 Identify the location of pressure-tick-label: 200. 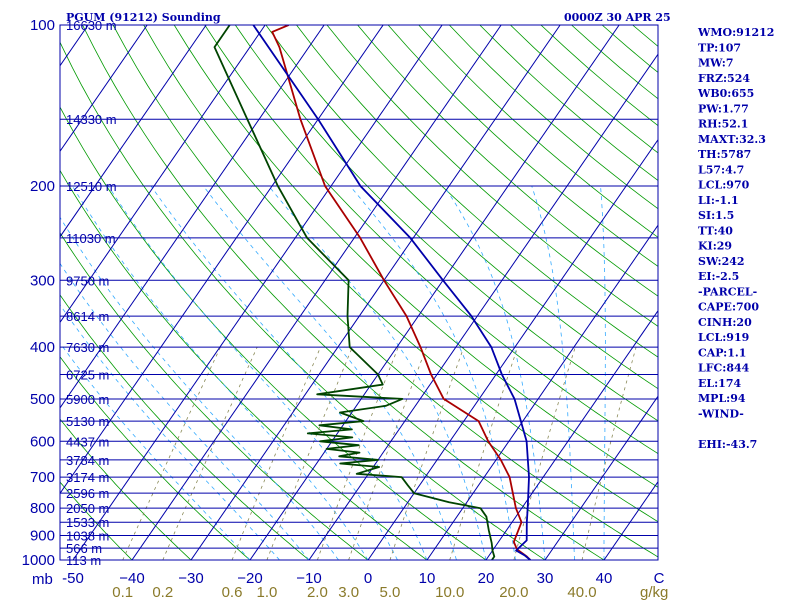
(42, 186).